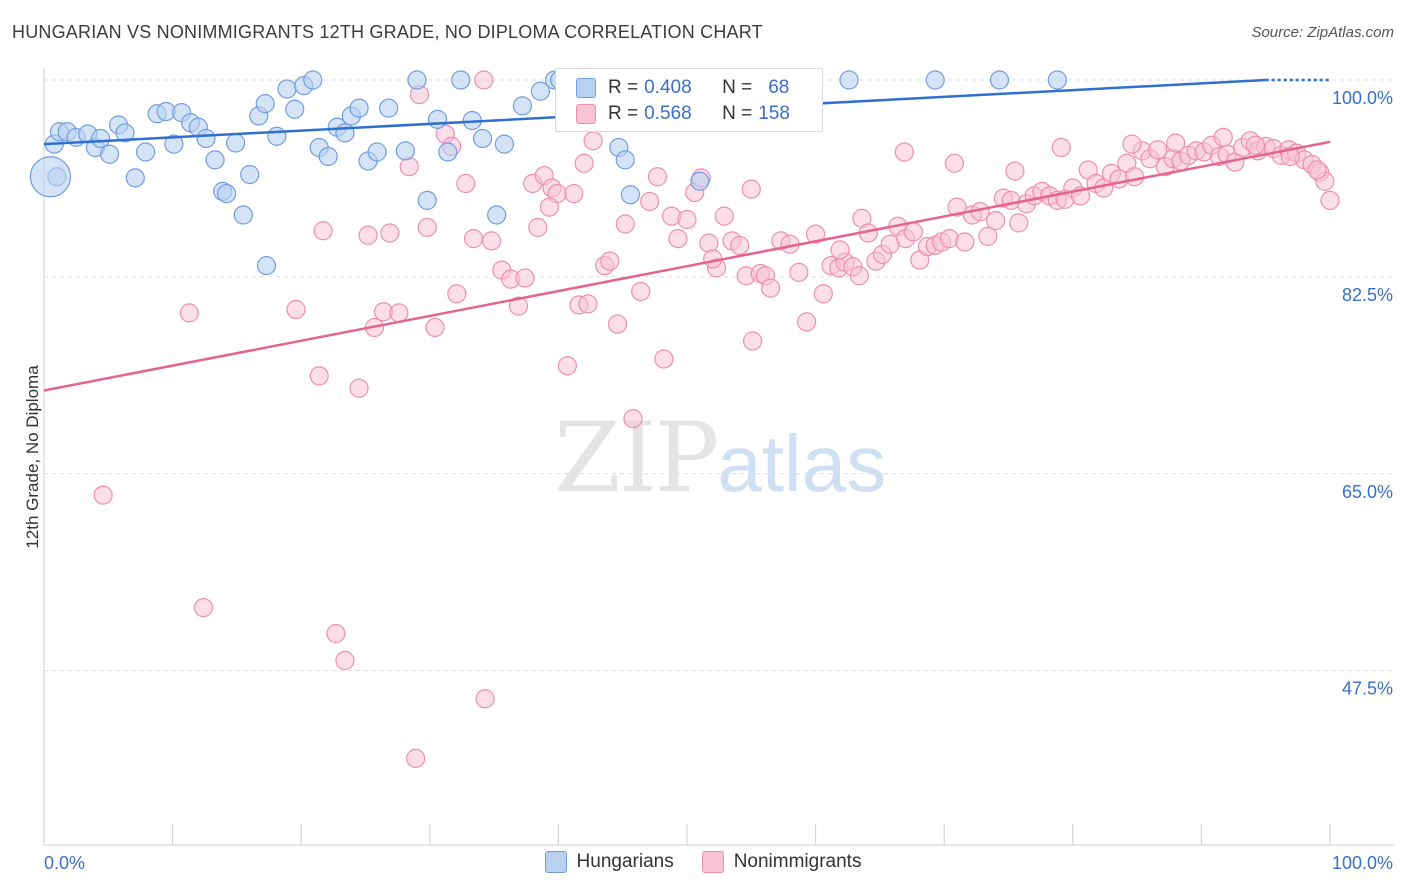  Describe the element at coordinates (712, 862) in the screenshot. I see `series-swatch-nonimmigrants` at that location.